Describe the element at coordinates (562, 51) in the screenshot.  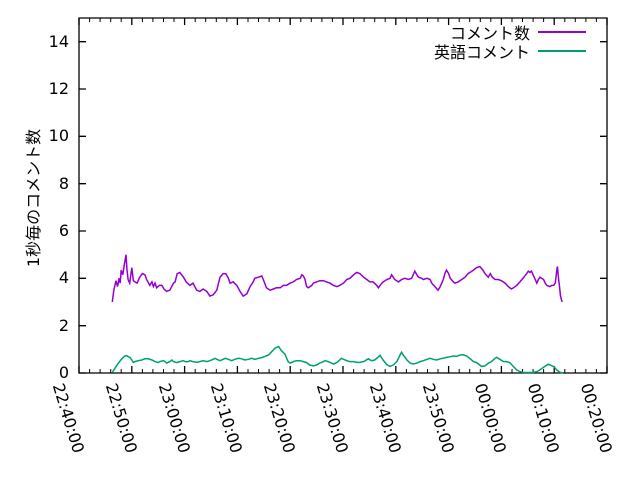
I see `legend-line-sample-english` at that location.